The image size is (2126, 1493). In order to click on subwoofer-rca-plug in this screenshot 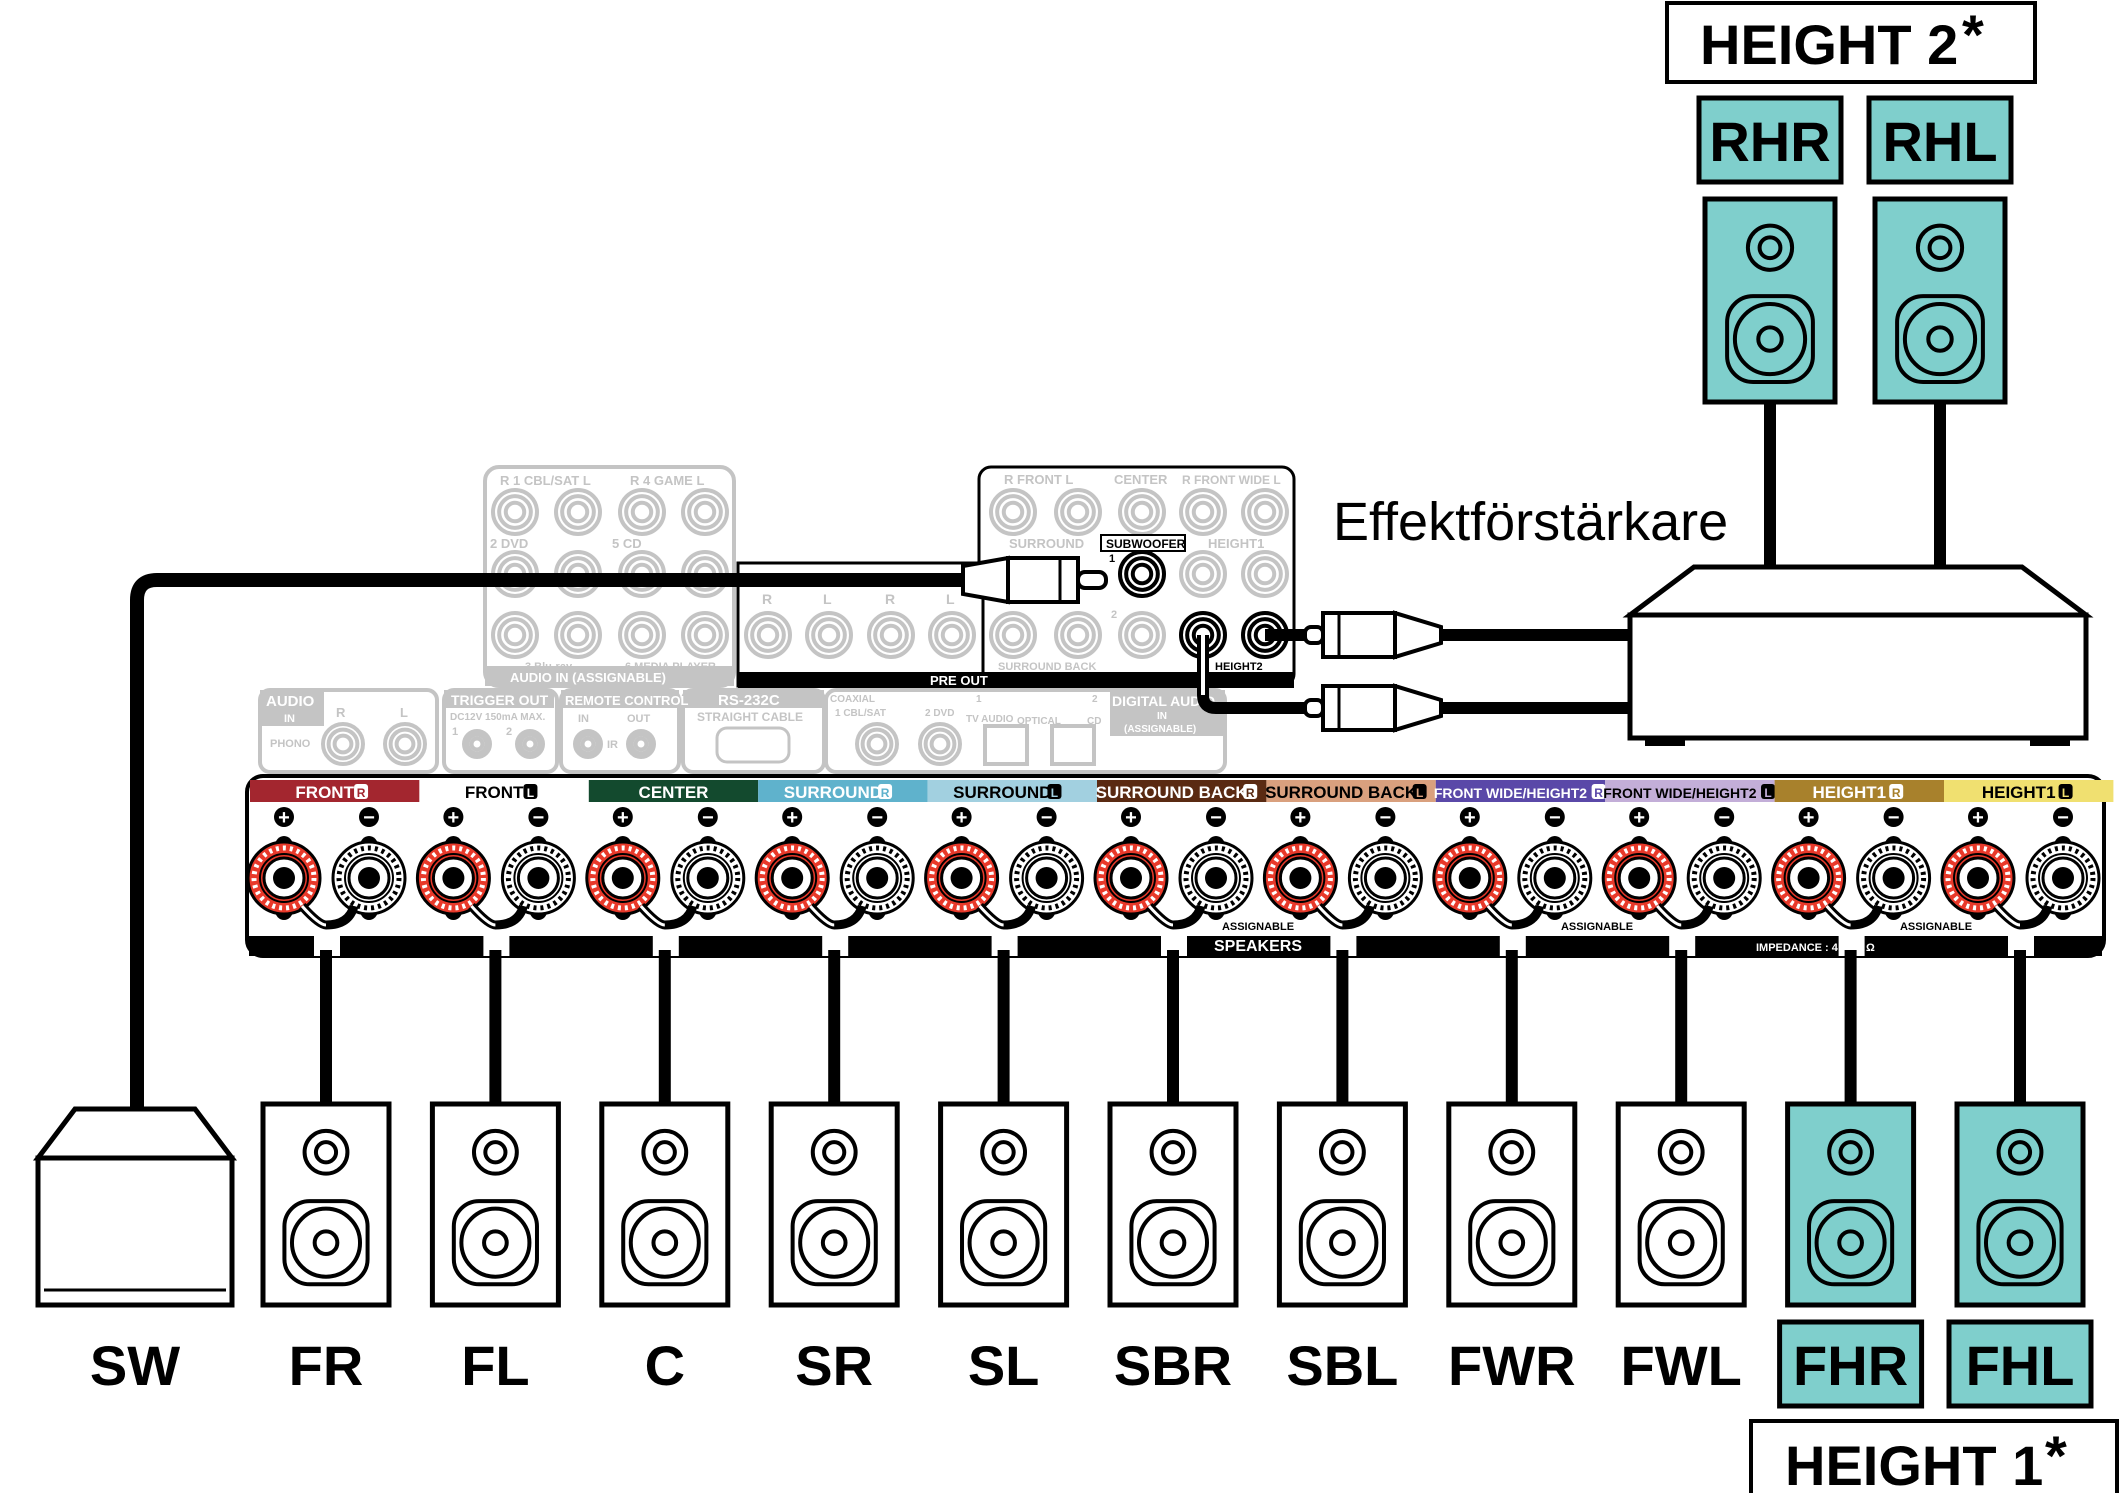, I will do `click(1034, 580)`.